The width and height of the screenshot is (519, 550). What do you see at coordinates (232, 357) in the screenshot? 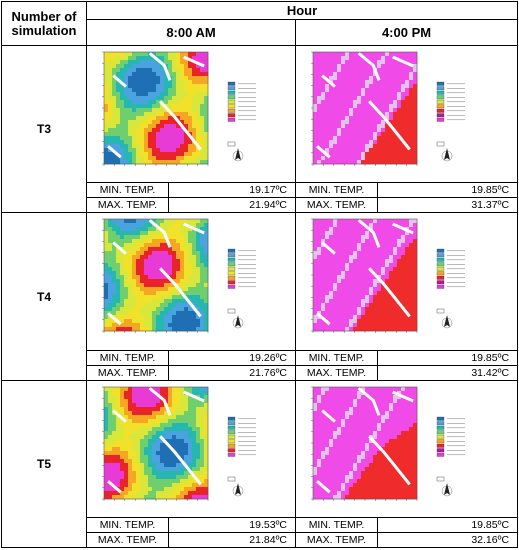
I see `min-temp-value: 19.26ºC` at bounding box center [232, 357].